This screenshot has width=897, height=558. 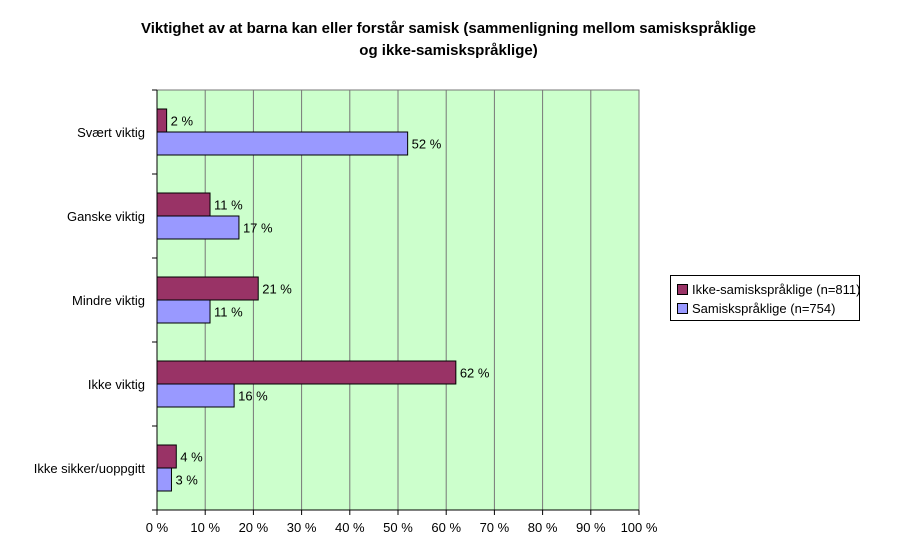 I want to click on chart-title-line-2: og ikke-samiskspråklige), so click(x=448, y=50).